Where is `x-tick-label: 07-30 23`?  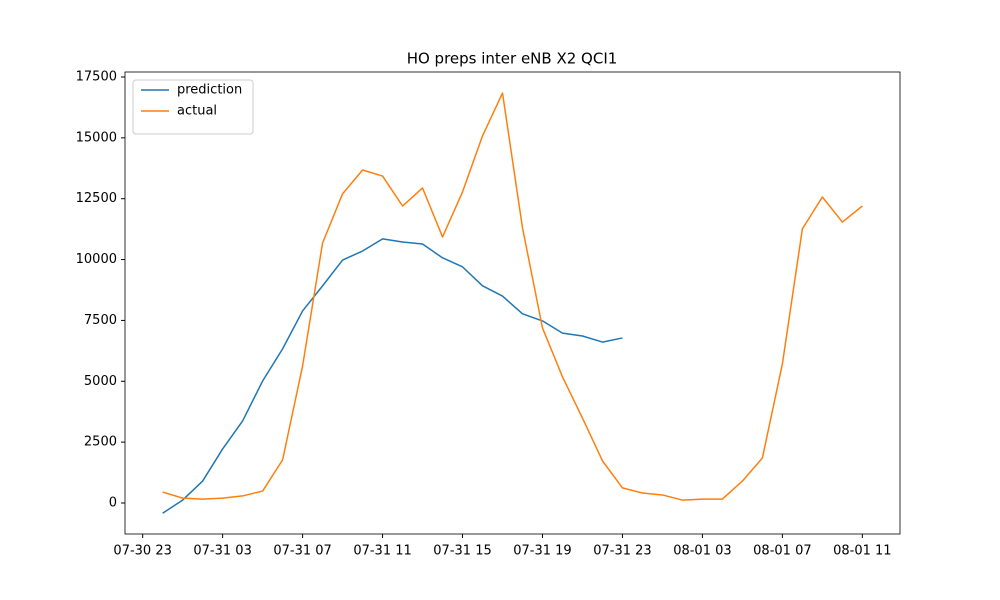 x-tick-label: 07-30 23 is located at coordinates (142, 551).